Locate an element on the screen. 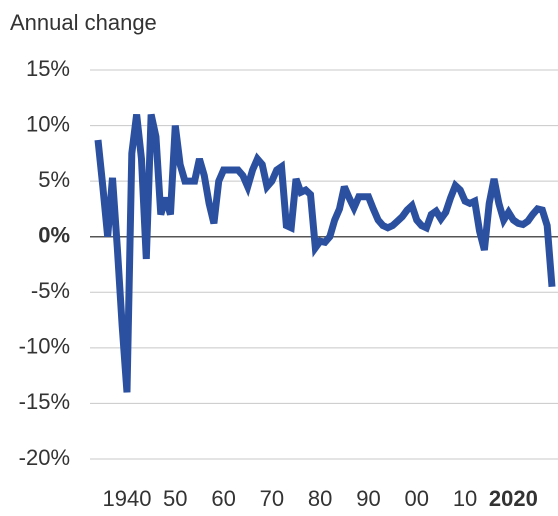  x-tick-label: 70 is located at coordinates (272, 498).